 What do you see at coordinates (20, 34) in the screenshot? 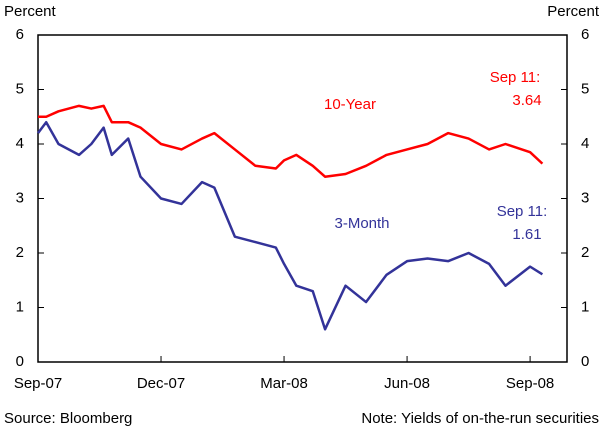
I see `y-tick-label: 6` at bounding box center [20, 34].